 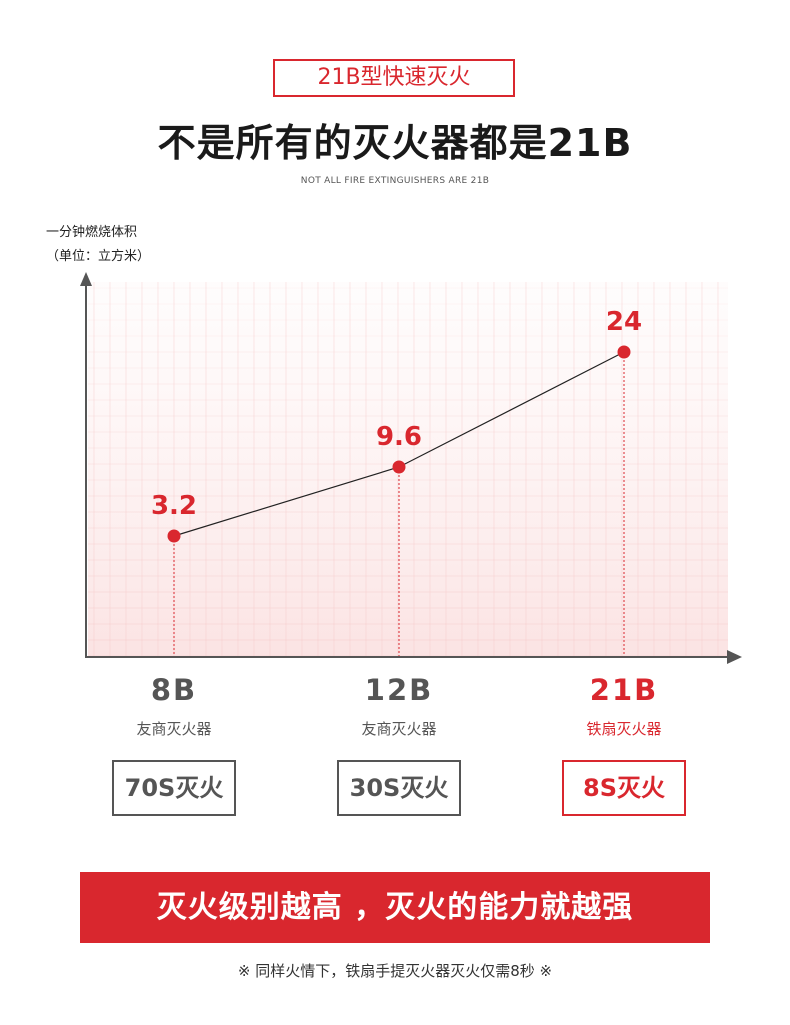 I want to click on extinguish-time-box: 30S灭火, so click(x=399, y=788).